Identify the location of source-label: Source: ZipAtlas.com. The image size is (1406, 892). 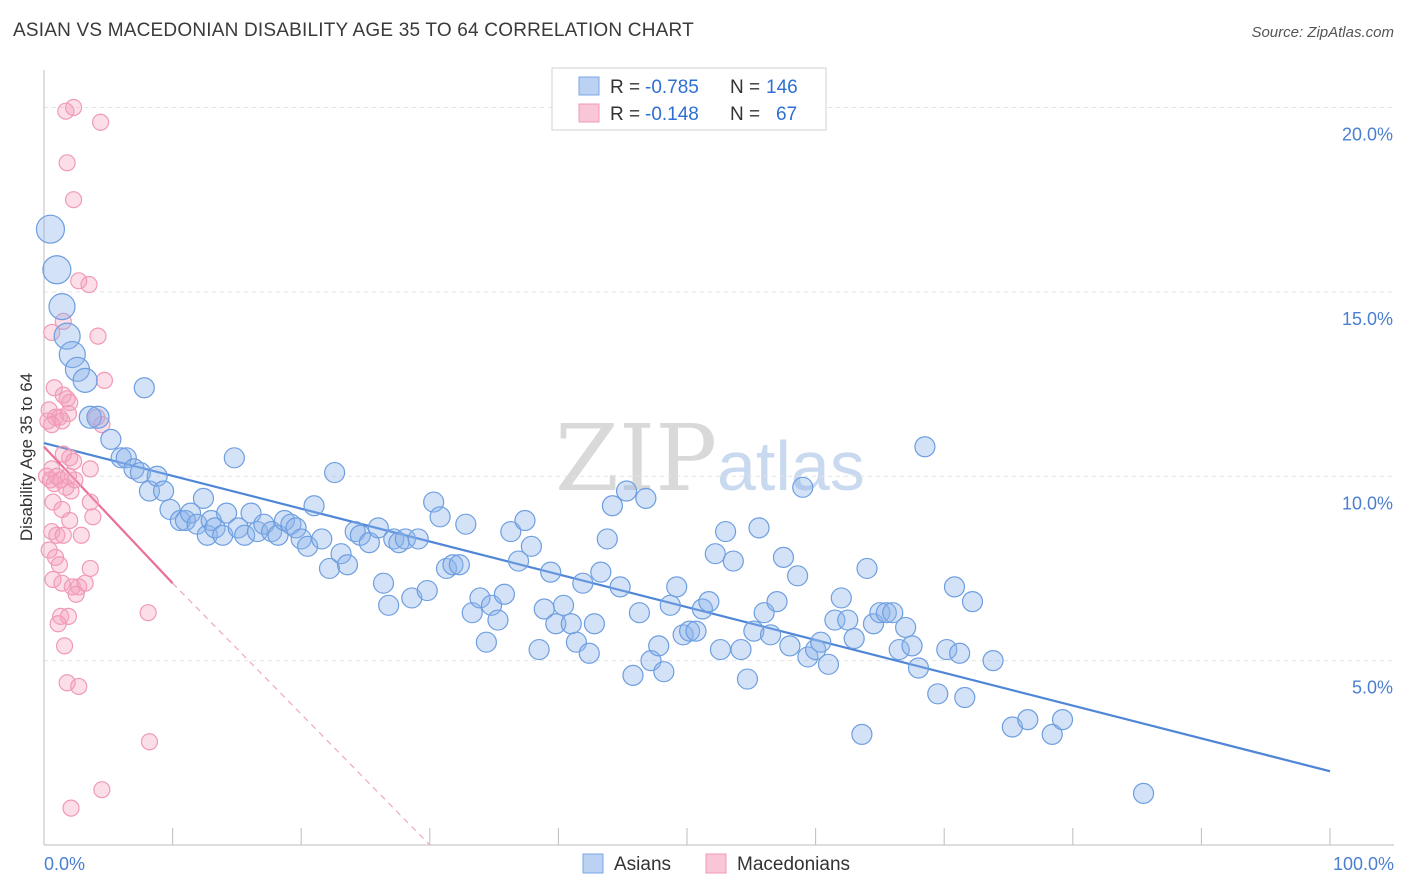
(1322, 32).